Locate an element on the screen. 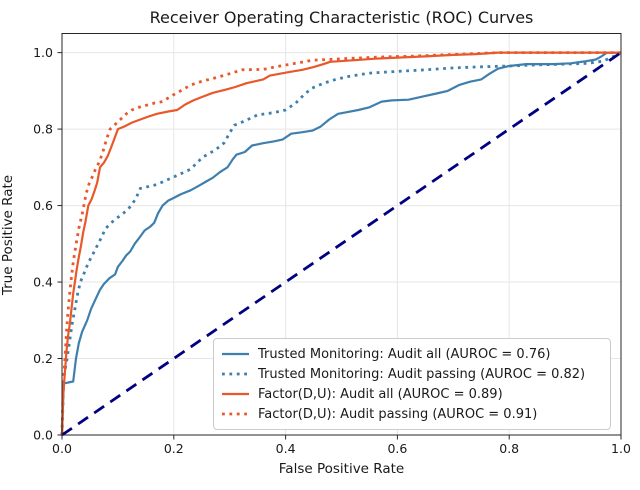  legend-item: Factor(D,U): Audit all (AUROC = 0.89) is located at coordinates (412, 394).